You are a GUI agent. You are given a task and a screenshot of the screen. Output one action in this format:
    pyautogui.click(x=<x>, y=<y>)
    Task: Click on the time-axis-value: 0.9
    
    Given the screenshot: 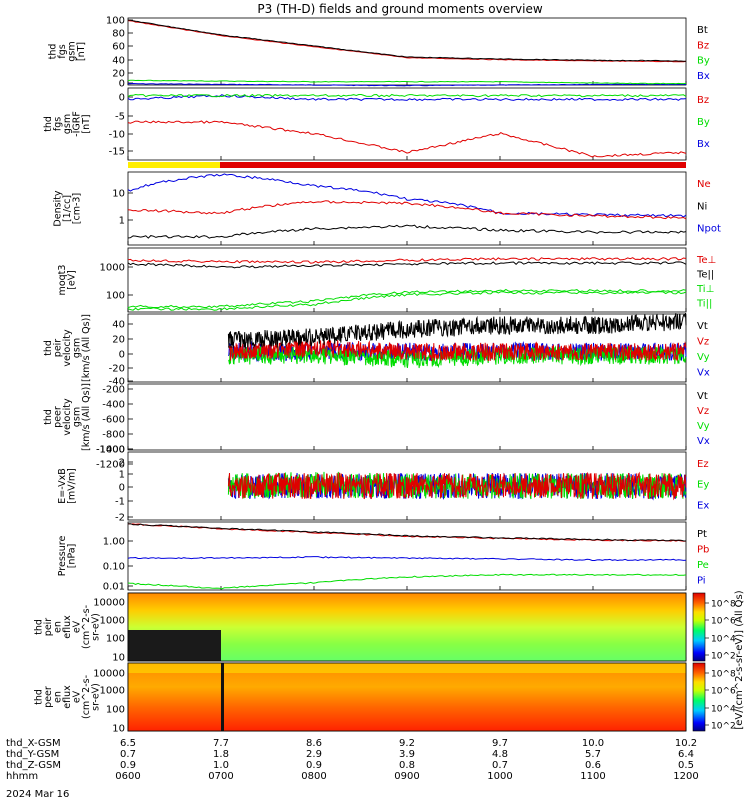 What is the action you would take?
    pyautogui.click(x=314, y=765)
    